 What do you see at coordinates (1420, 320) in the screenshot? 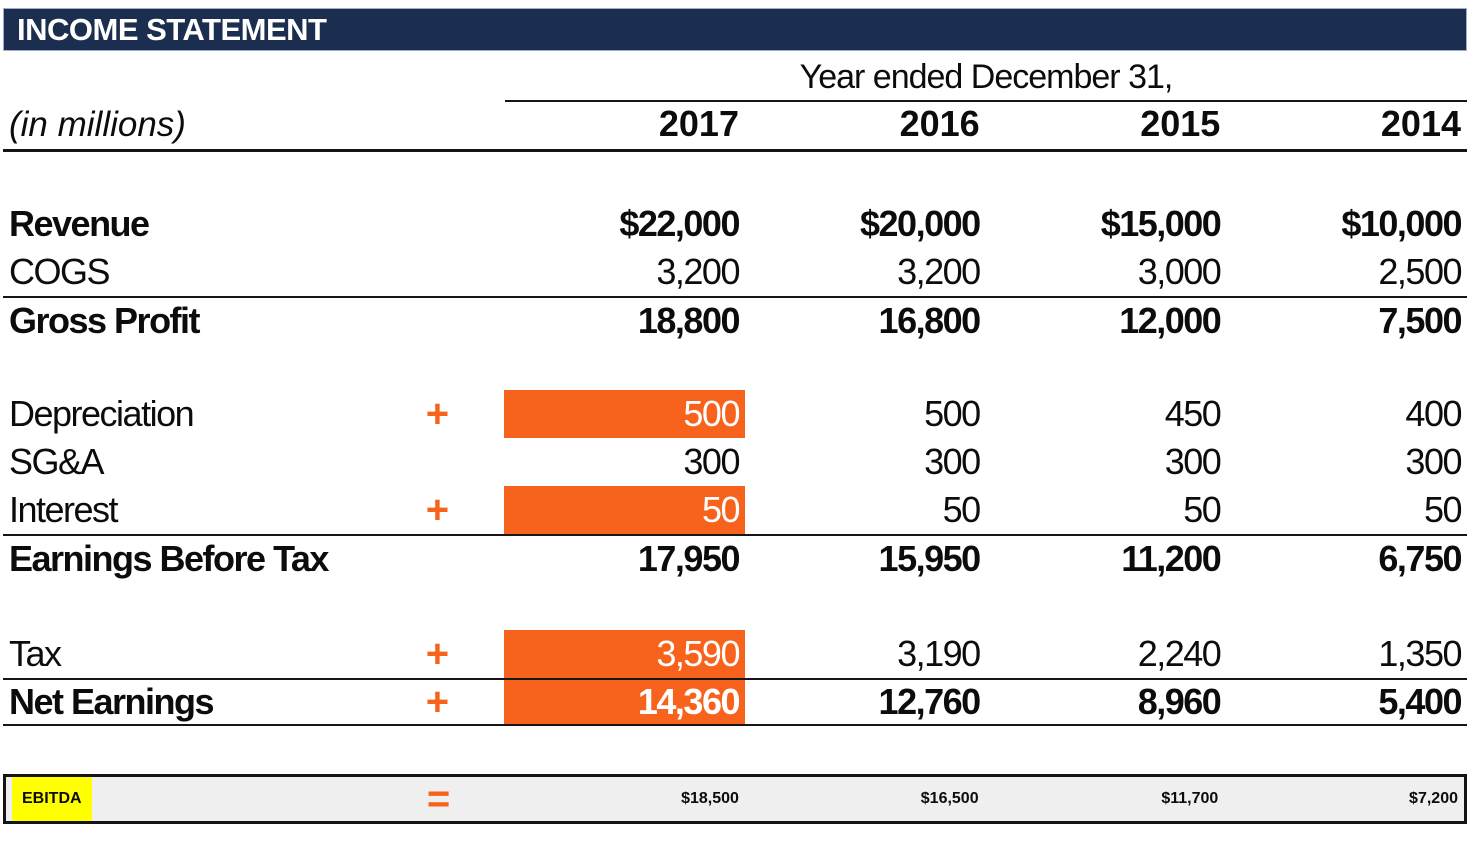
I see `gross-profit-2014-cell: 7,500` at bounding box center [1420, 320].